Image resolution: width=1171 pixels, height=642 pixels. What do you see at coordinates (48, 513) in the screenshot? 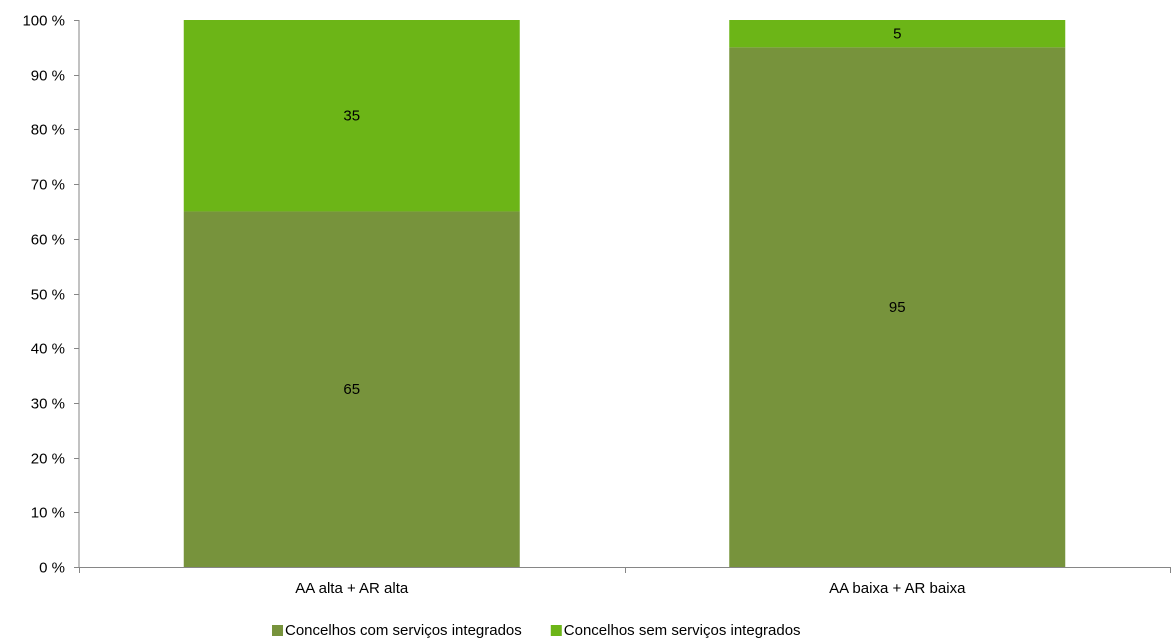
I see `y-tick-label: 10 %` at bounding box center [48, 513].